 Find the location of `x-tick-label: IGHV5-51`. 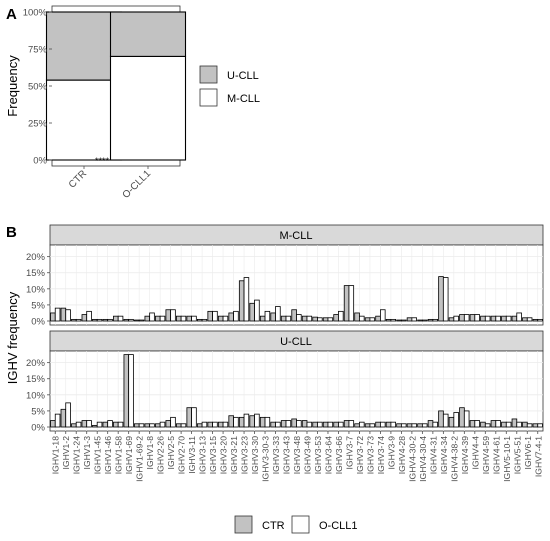

x-tick-label: IGHV5-51 is located at coordinates (517, 455).